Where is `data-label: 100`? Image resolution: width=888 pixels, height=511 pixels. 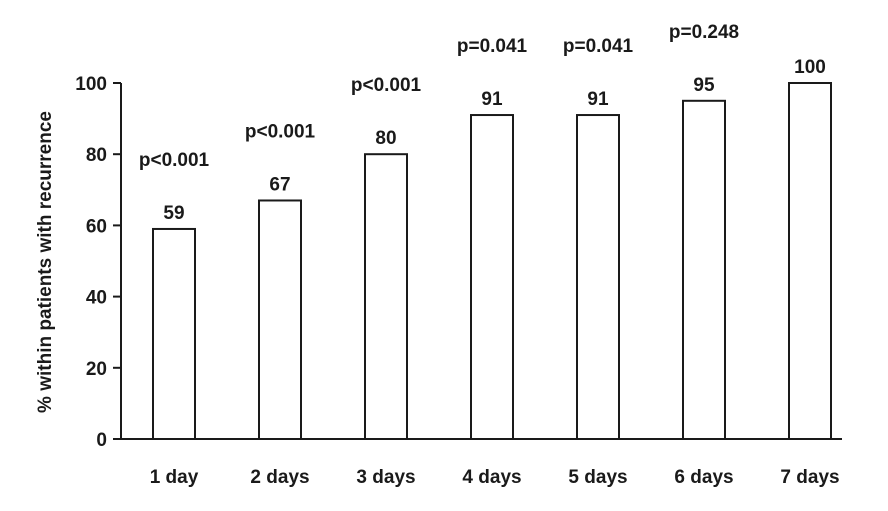 data-label: 100 is located at coordinates (810, 67).